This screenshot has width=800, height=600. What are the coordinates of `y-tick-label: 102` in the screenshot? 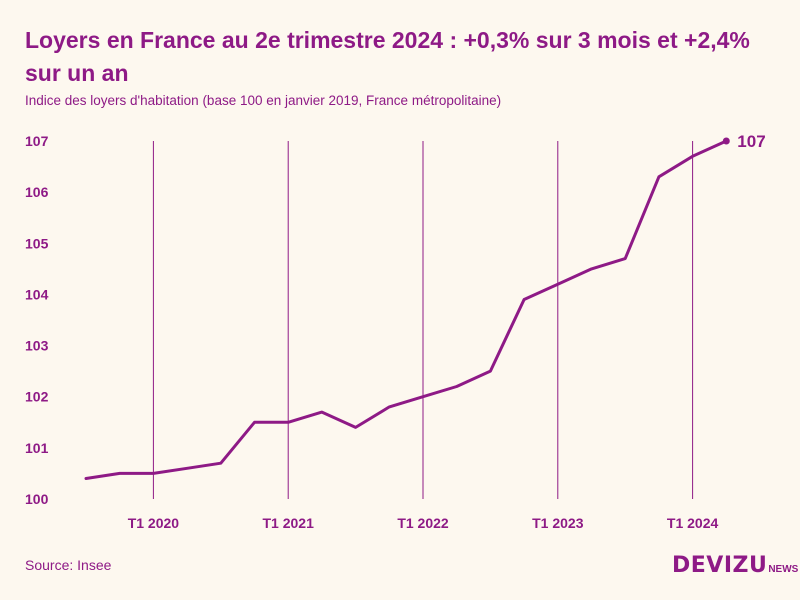 It's located at (37, 397).